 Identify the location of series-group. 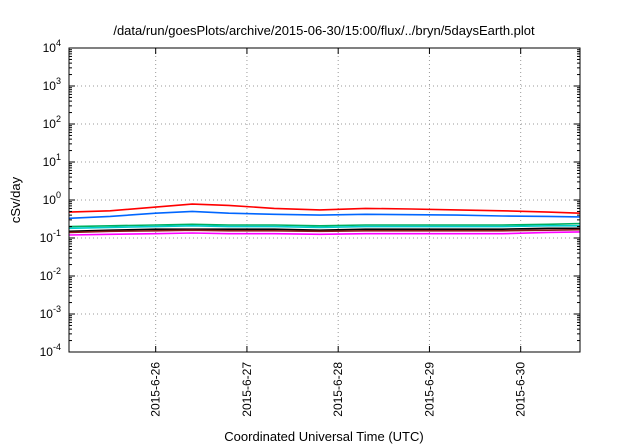
(324, 219).